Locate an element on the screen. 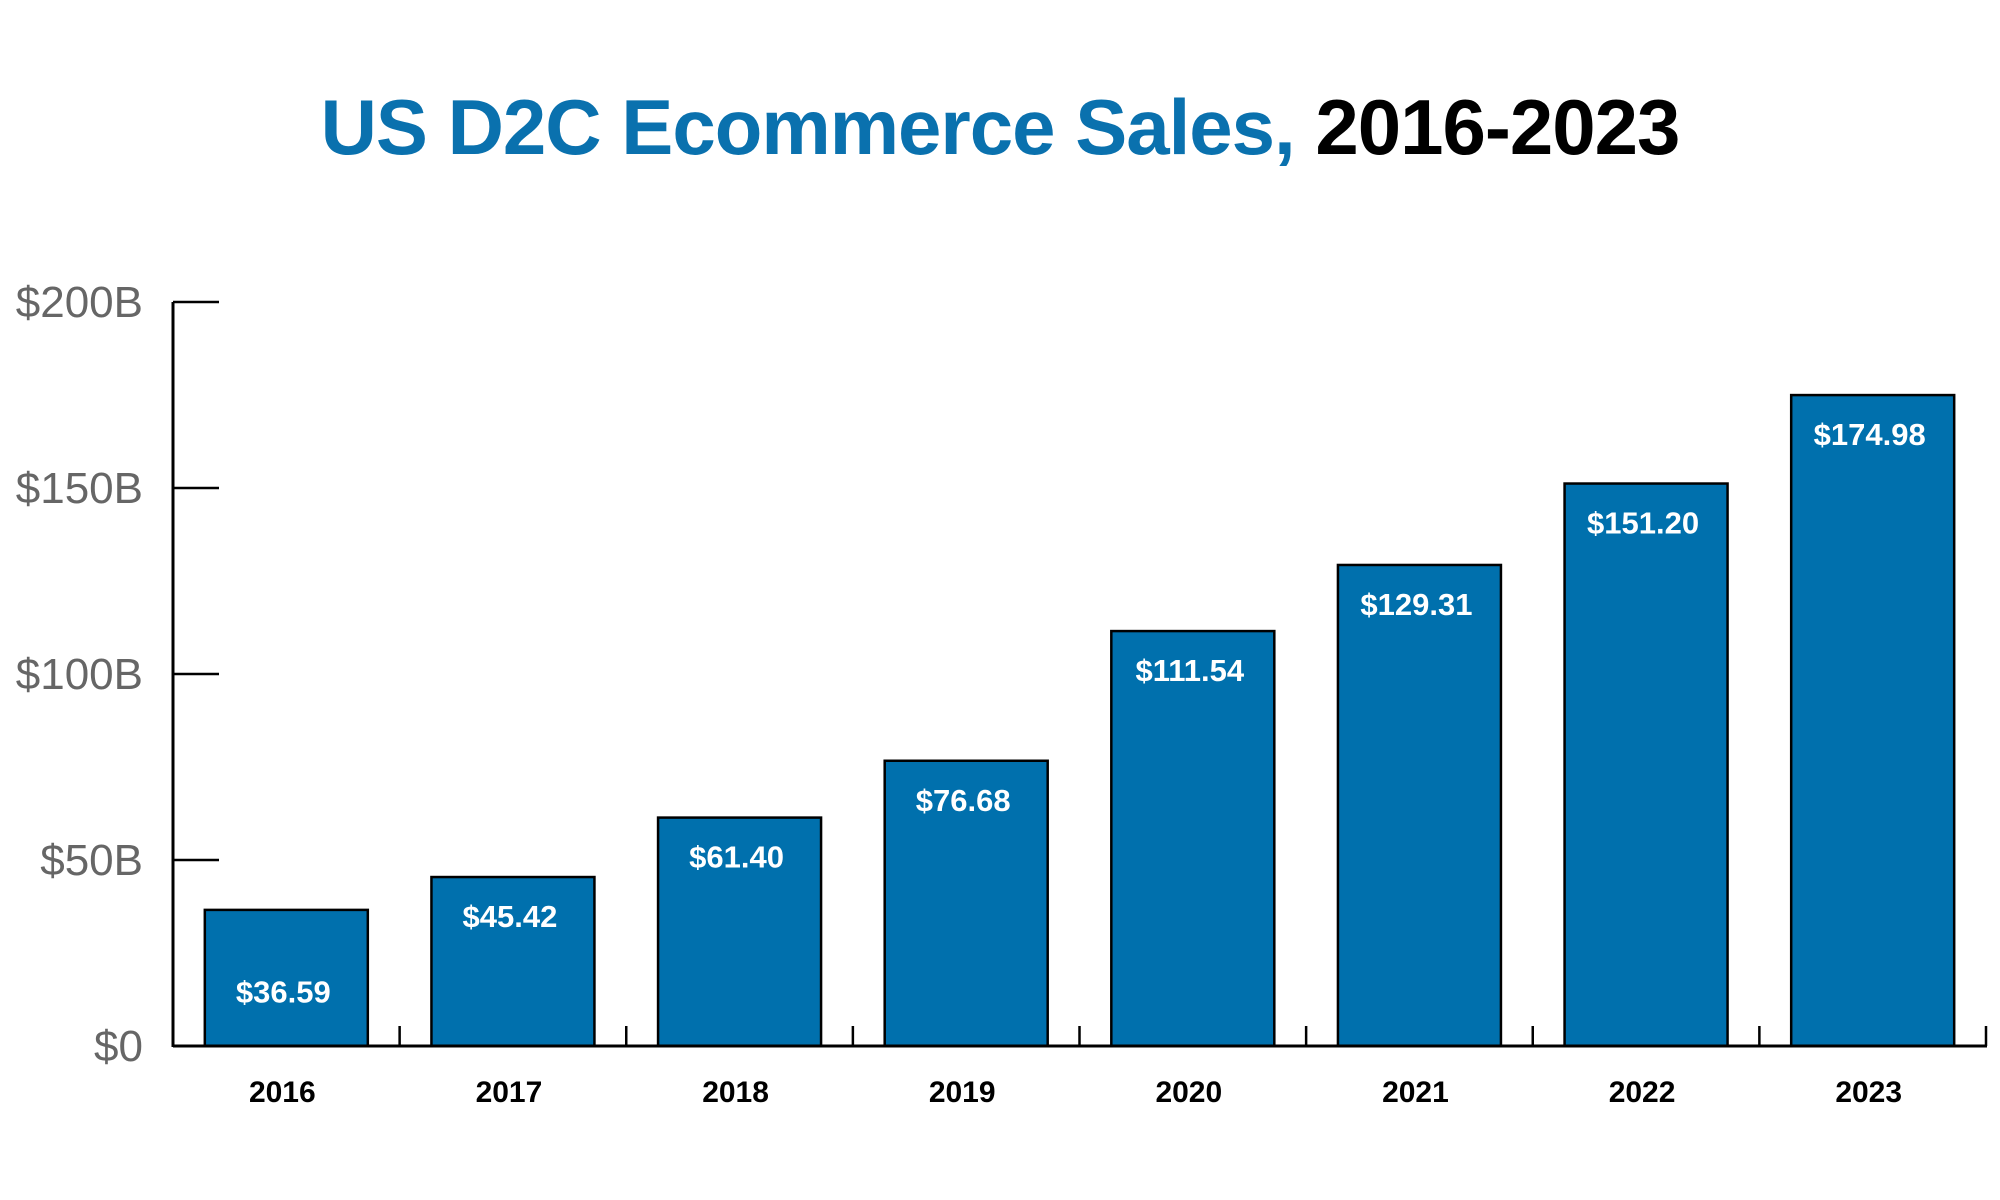 Image resolution: width=2000 pixels, height=1200 pixels. bar-2021 is located at coordinates (1419, 805).